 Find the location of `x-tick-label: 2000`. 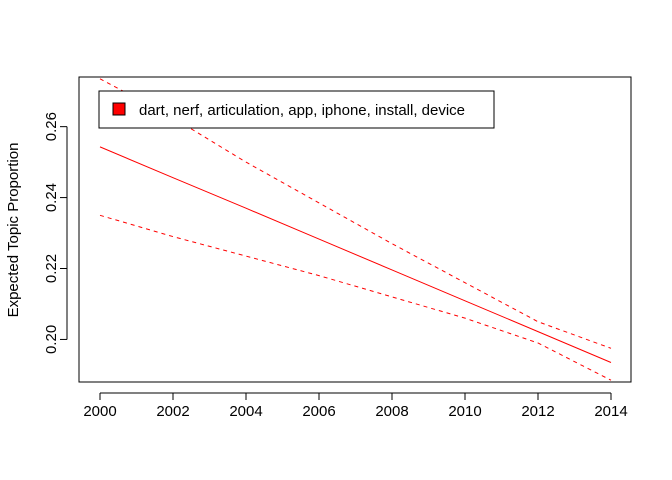

x-tick-label: 2000 is located at coordinates (99, 411).